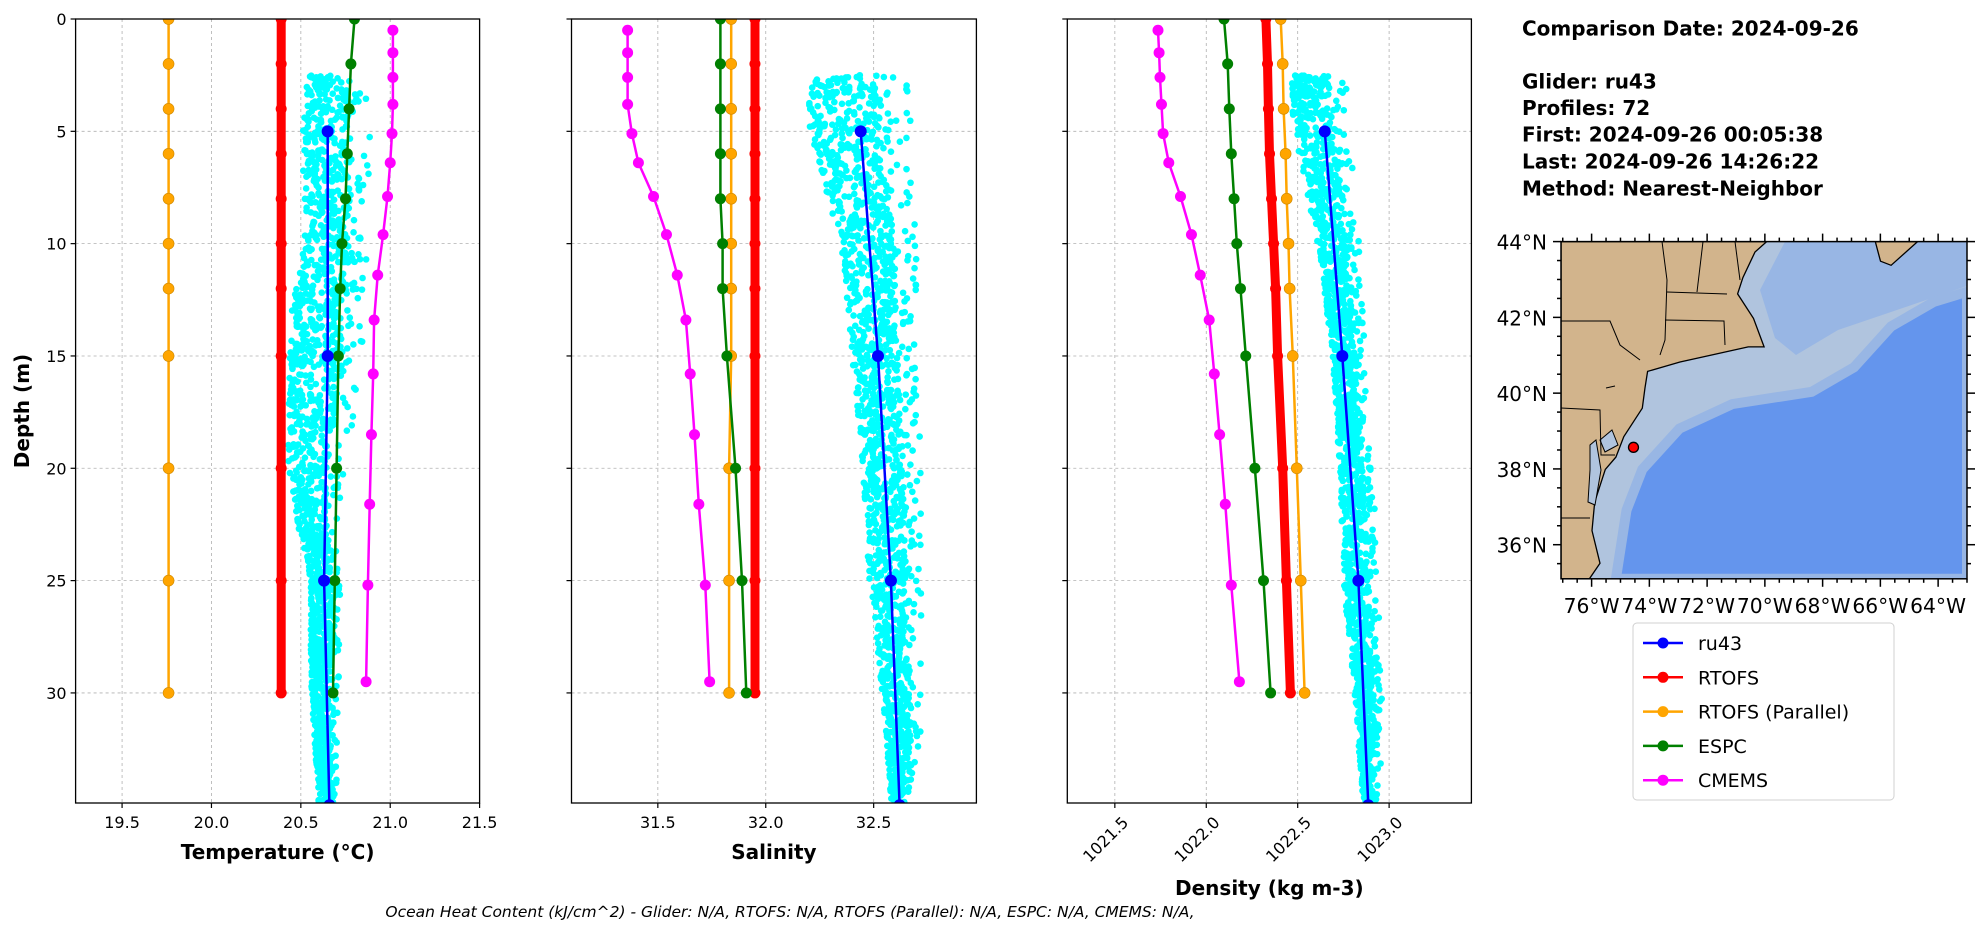 This screenshot has height=934, width=1980. I want to click on series-rtofs, so click(281, 359).